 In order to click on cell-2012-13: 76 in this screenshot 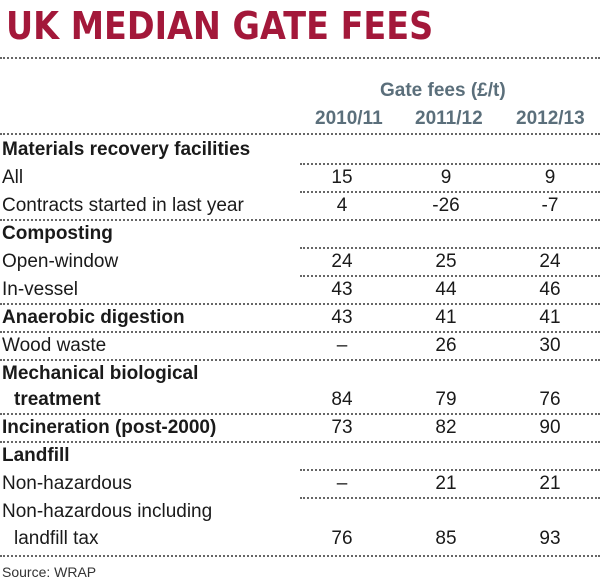, I will do `click(550, 399)`.